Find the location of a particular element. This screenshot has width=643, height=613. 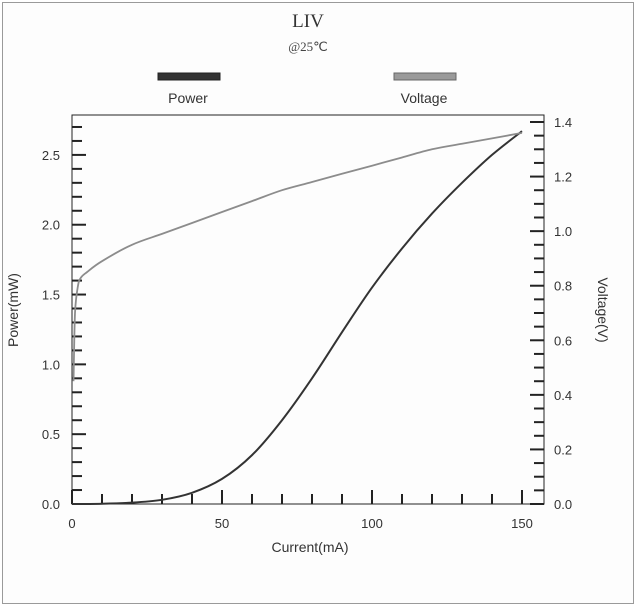

x-axis-label: Current(mA) is located at coordinates (309, 547).